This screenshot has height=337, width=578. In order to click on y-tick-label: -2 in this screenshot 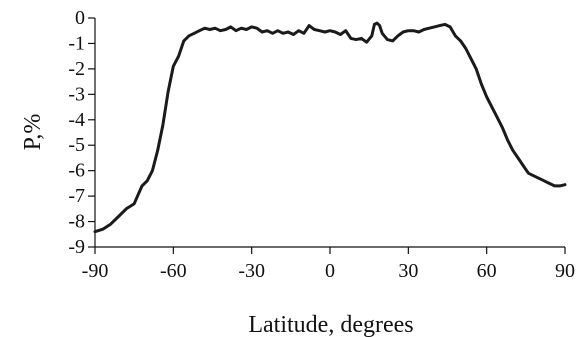, I will do `click(76, 69)`.